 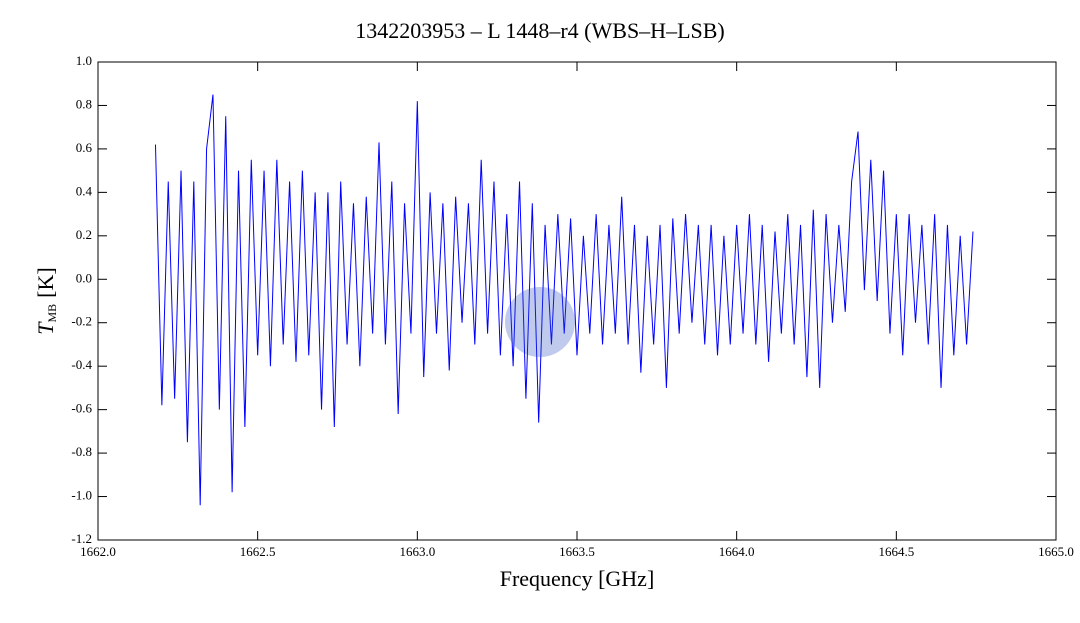 What do you see at coordinates (81, 321) in the screenshot?
I see `y-tick-label: -0.2` at bounding box center [81, 321].